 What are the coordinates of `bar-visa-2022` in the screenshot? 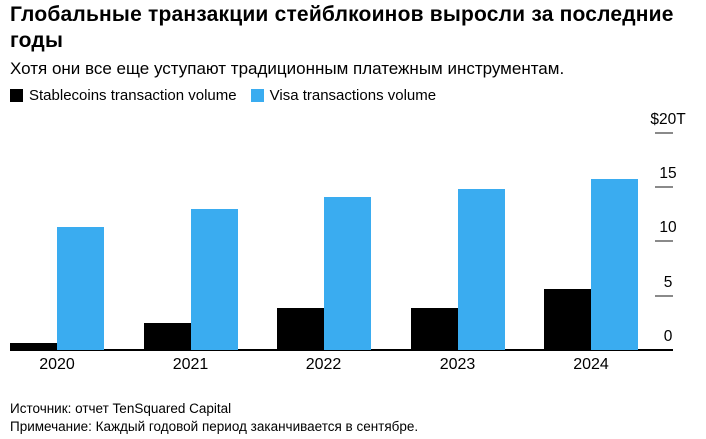 It's located at (347, 273).